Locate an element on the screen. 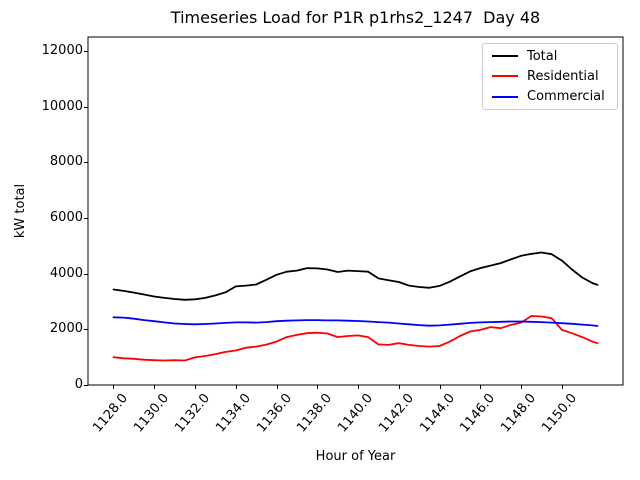  legend-entry-commercial: Commercial is located at coordinates (550, 97).